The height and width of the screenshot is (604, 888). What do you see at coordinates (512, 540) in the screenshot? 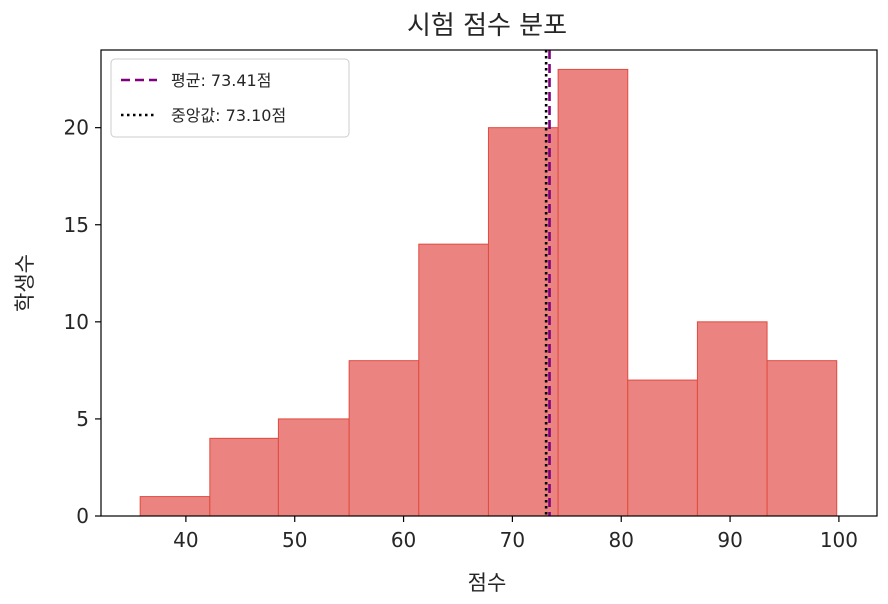
I see `x-tick-label: 70` at bounding box center [512, 540].